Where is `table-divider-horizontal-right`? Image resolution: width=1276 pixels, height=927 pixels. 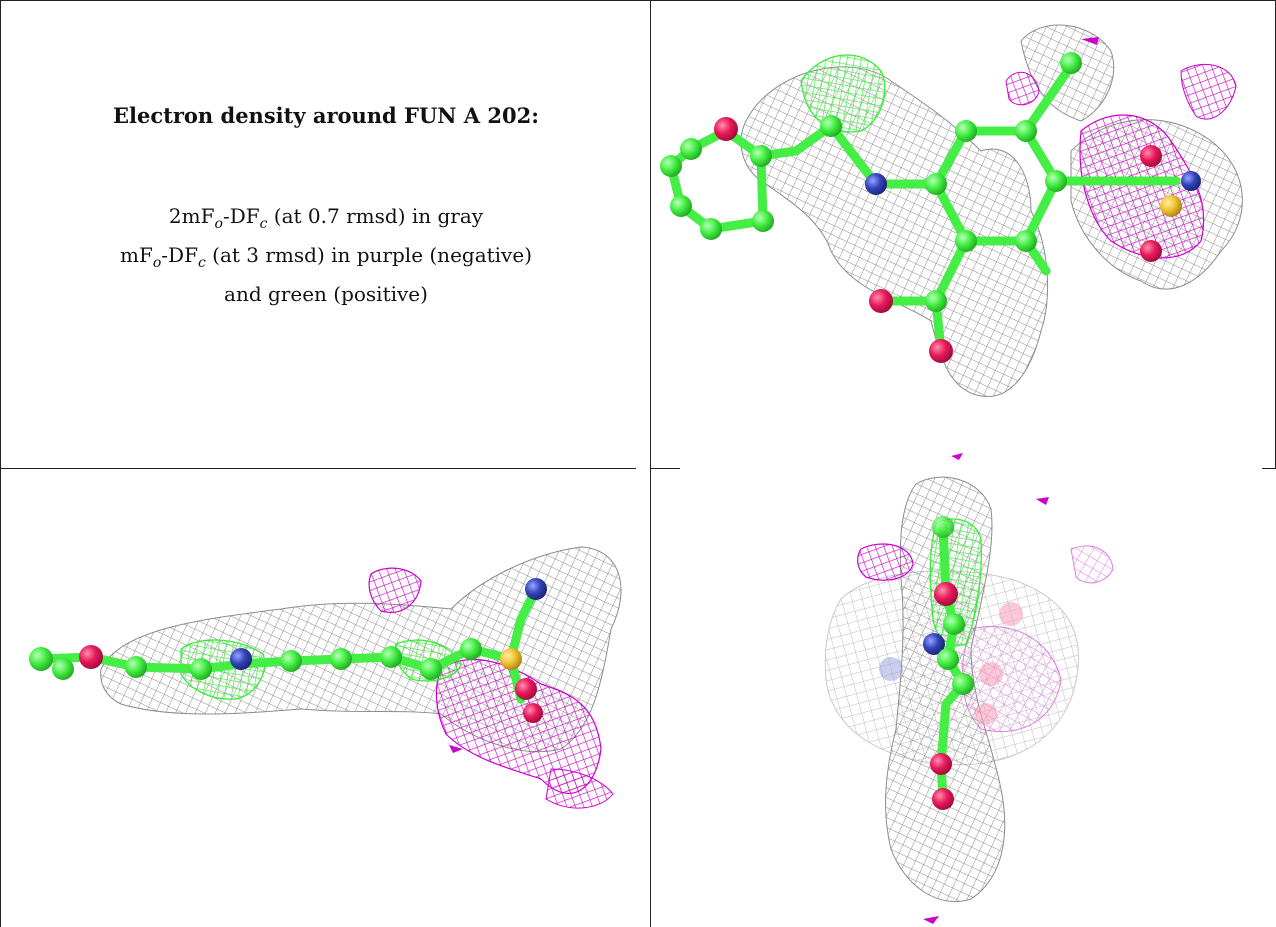 table-divider-horizontal-right is located at coordinates (665, 468).